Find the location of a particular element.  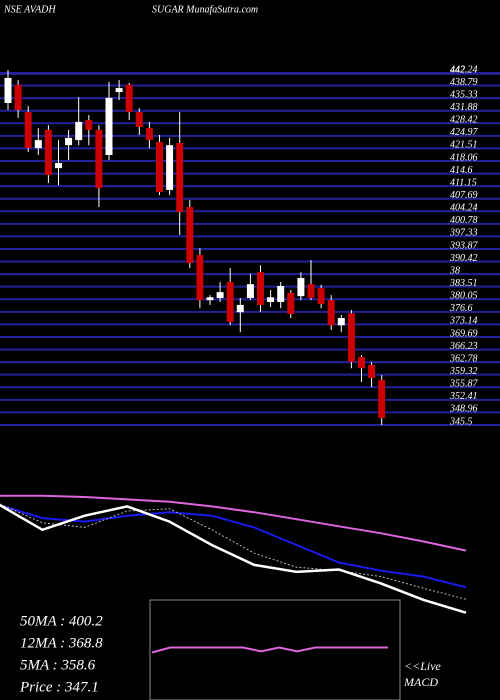

y-tick-label: 397.33 is located at coordinates (463, 233).